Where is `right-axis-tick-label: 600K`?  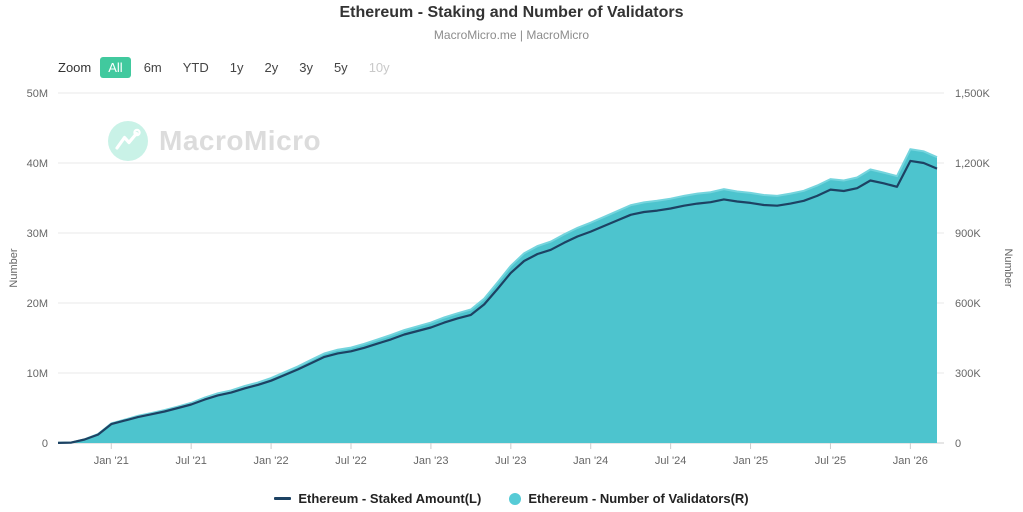
right-axis-tick-label: 600K is located at coordinates (968, 304).